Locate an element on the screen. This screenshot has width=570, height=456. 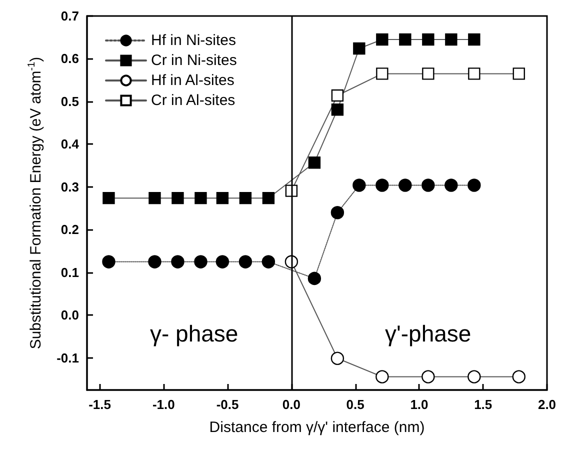
legend-label: Hf in Ni-sites is located at coordinates (193, 40).